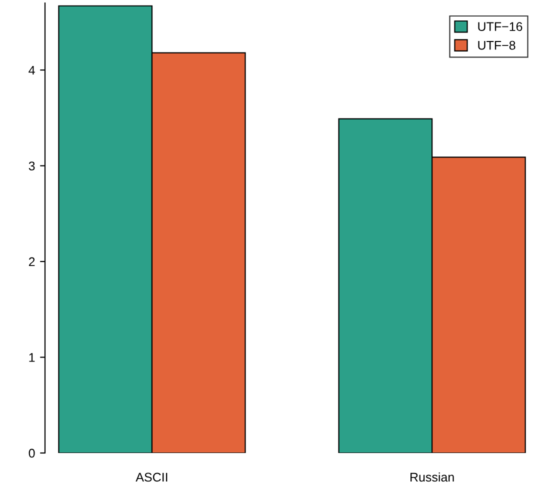  I want to click on y-tick-label: 1, so click(32, 357).